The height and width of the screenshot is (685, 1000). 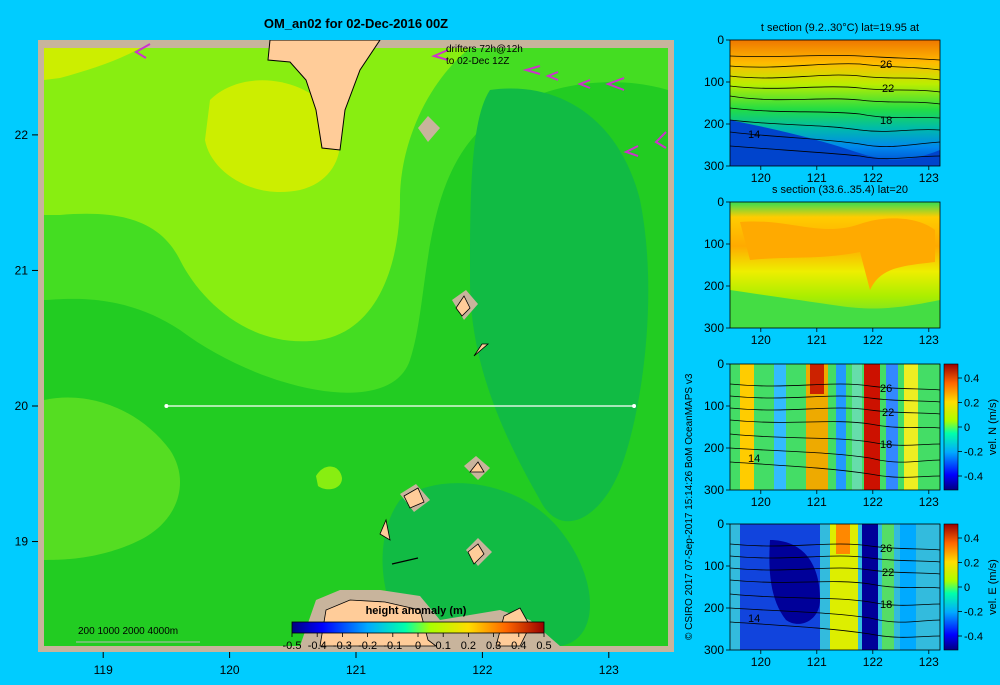 What do you see at coordinates (367, 646) in the screenshot?
I see `colorbar-tick-label-3: -0.2` at bounding box center [367, 646].